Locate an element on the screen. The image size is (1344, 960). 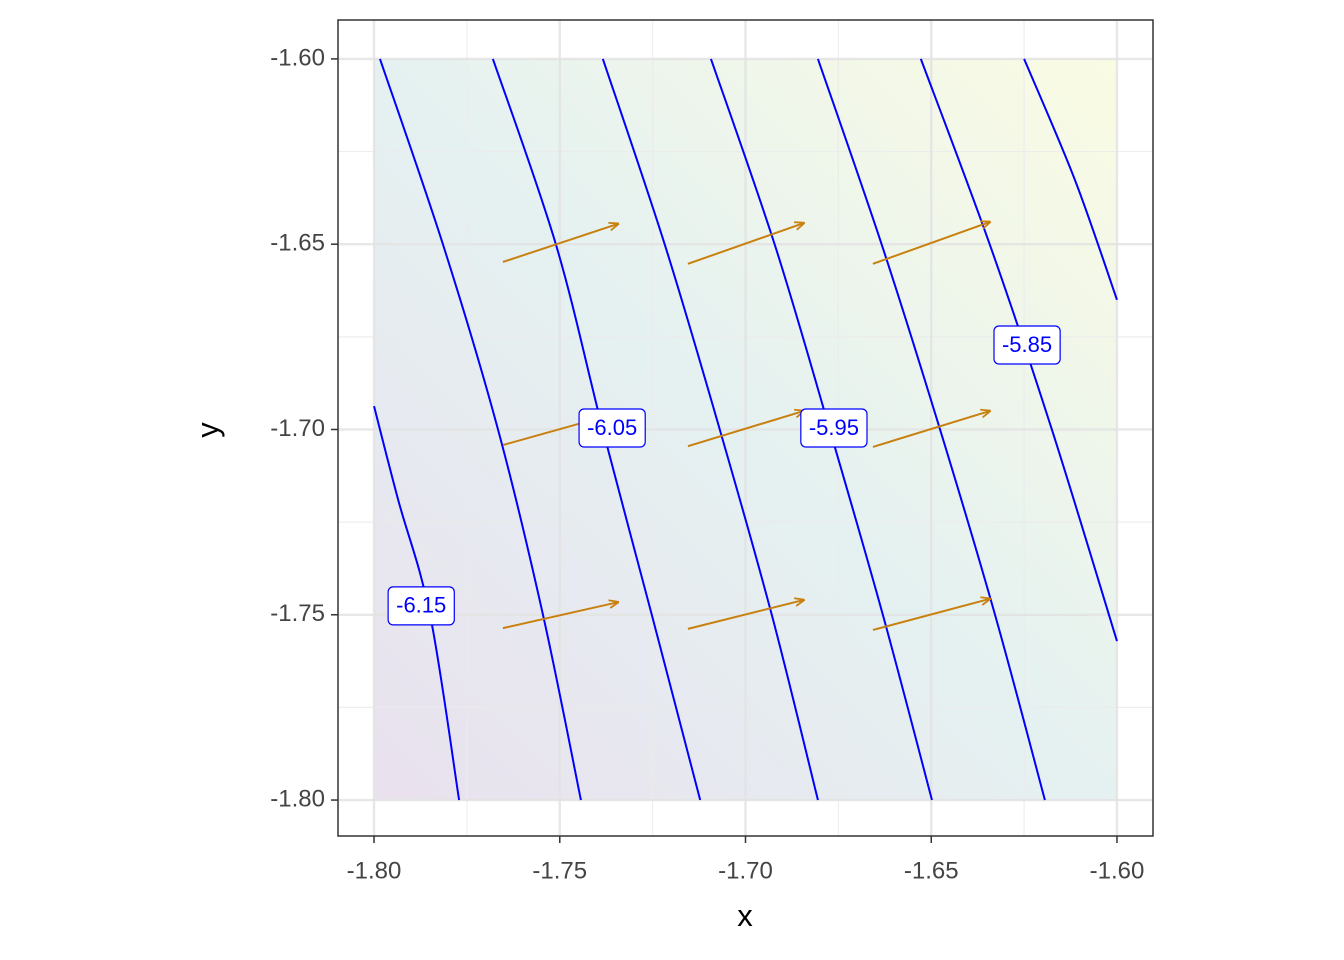
y-tick-label: -1.70 is located at coordinates (297, 428).